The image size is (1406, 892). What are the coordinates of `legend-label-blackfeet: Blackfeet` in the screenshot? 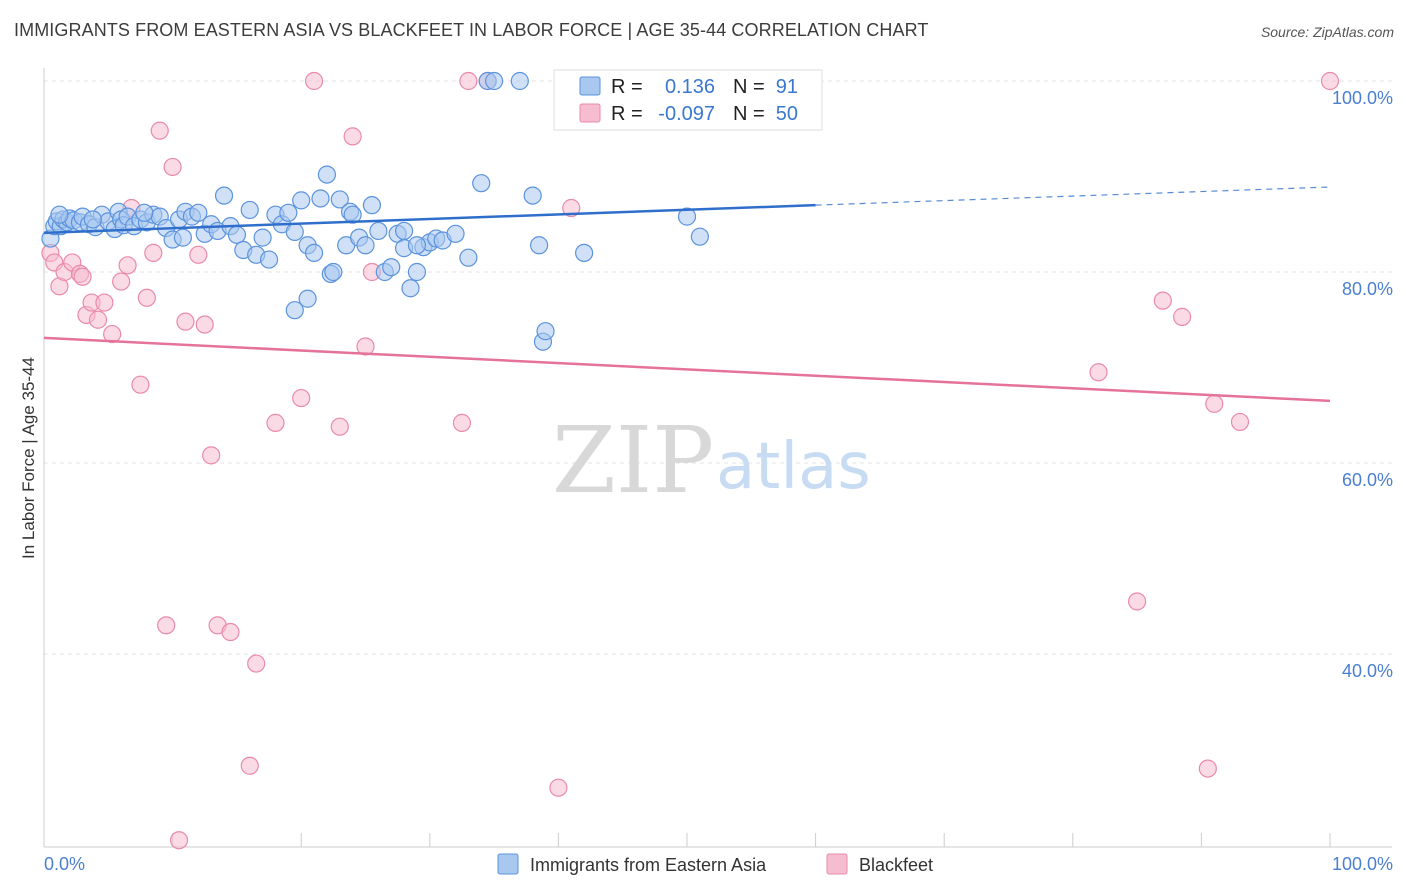 It's located at (896, 865).